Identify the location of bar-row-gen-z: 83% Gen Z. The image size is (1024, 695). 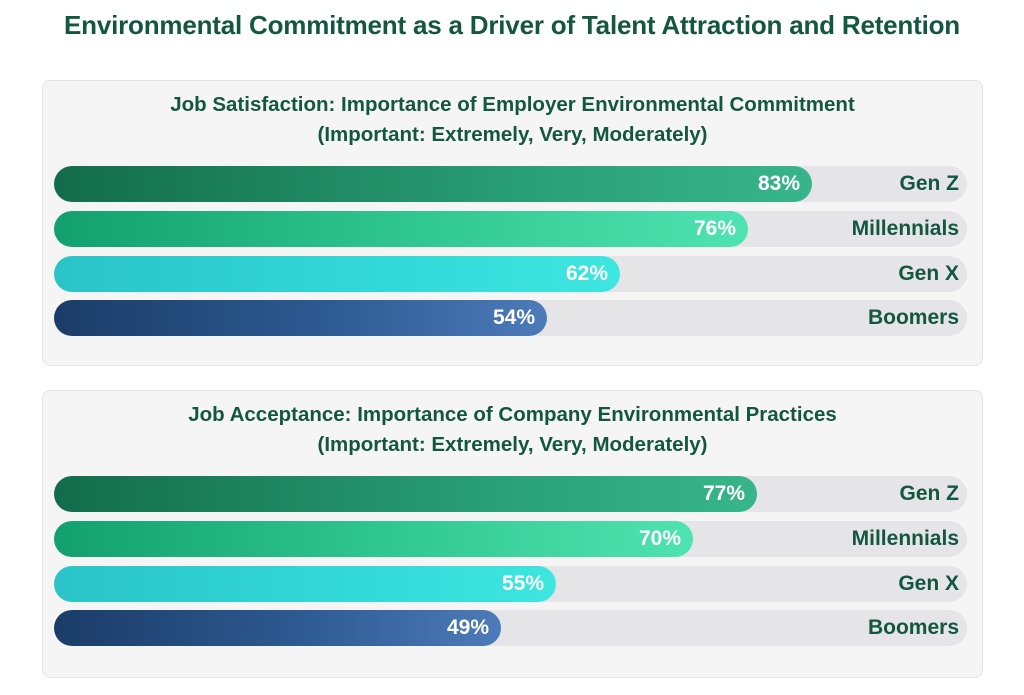
(510, 184).